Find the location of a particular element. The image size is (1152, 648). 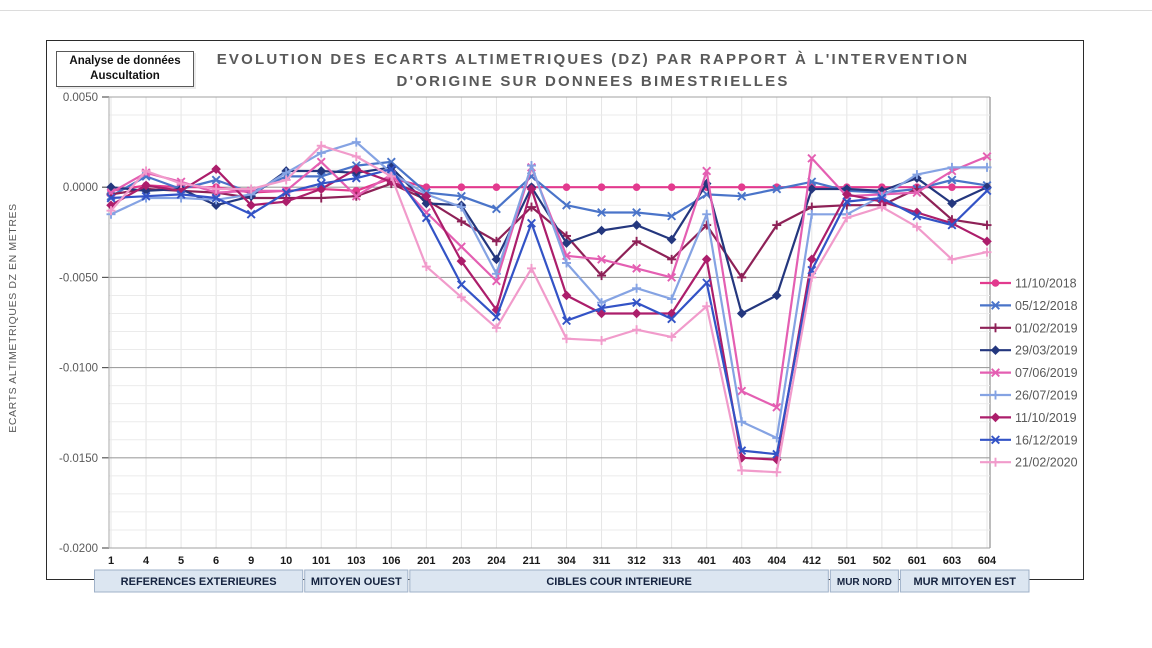

x-tick-label: 304 is located at coordinates (566, 561).